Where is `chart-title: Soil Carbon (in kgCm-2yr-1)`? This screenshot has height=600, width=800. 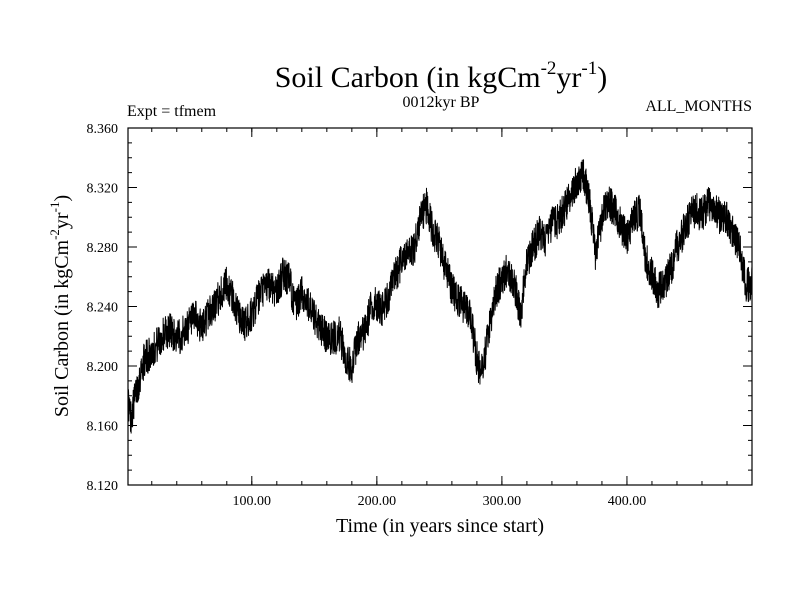
chart-title: Soil Carbon (in kgCm-2yr-1) is located at coordinates (441, 76).